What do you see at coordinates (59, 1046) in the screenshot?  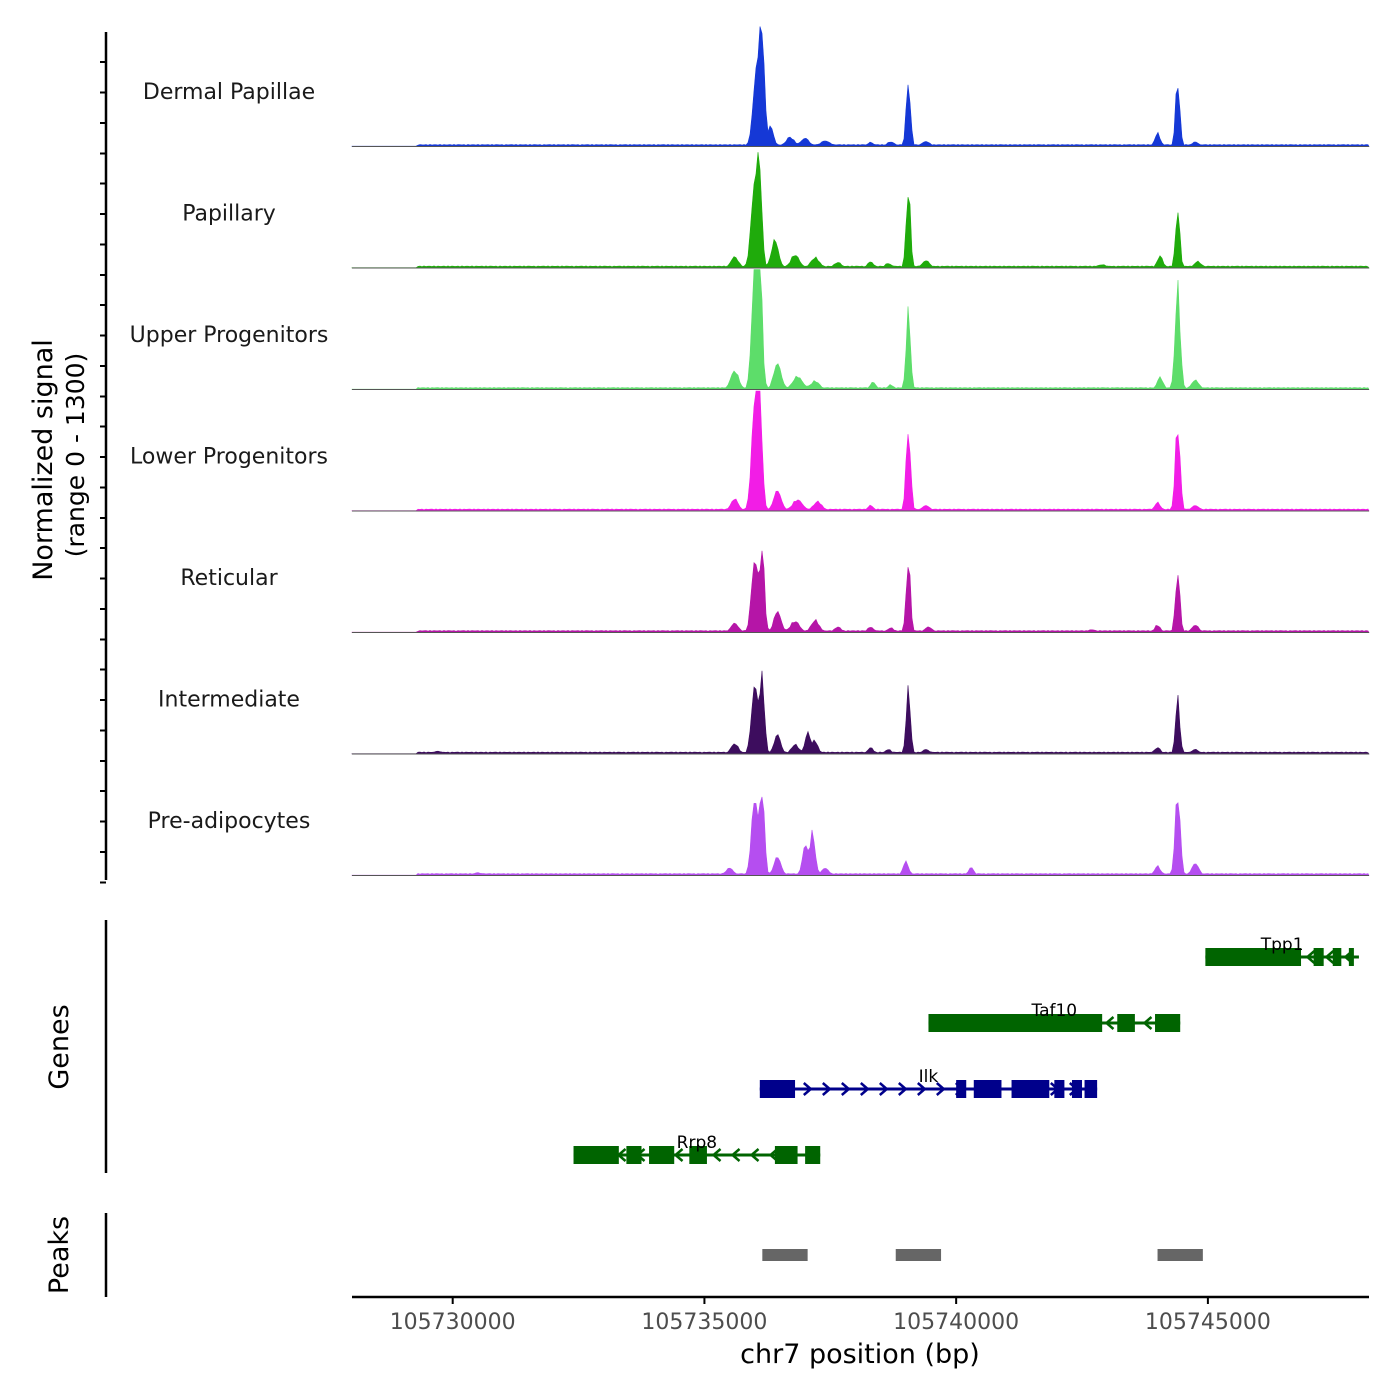 I see `genes-panel-title: Genes` at bounding box center [59, 1046].